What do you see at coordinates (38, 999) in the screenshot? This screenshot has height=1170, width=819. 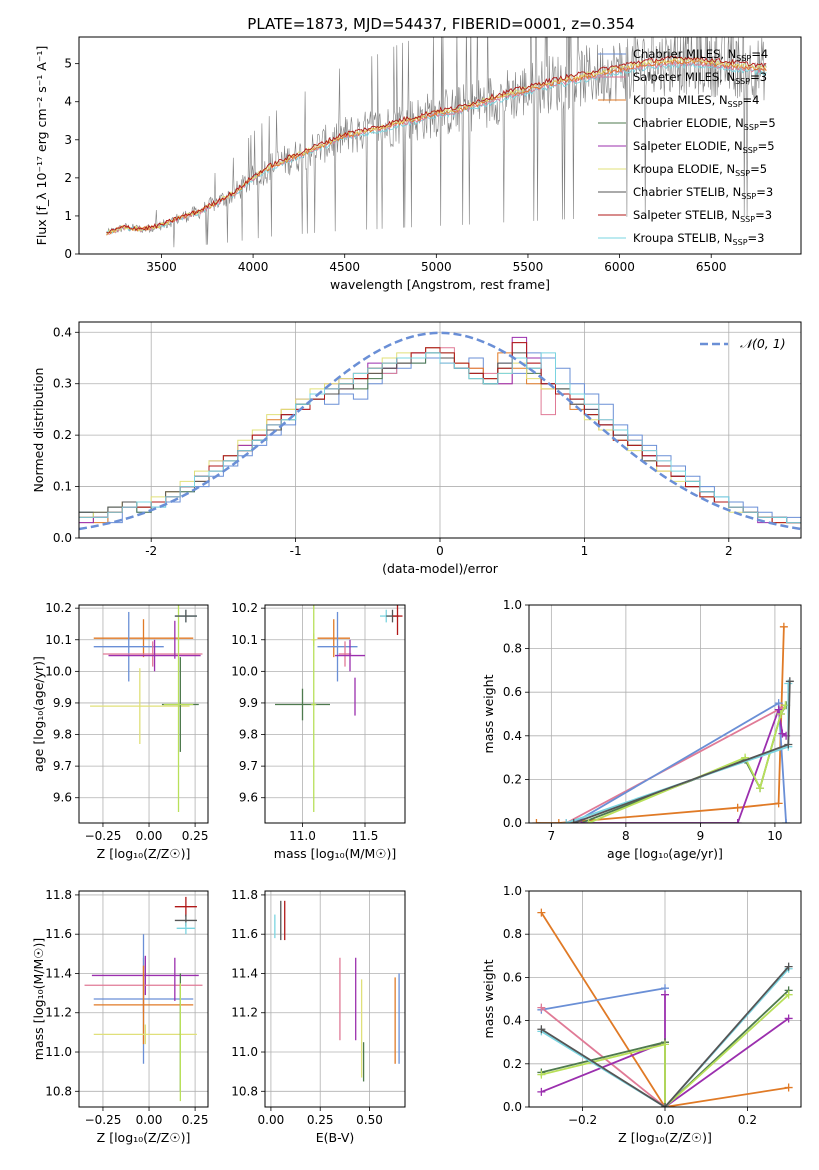 I see `y-axis-label: mass [log₁₀(M/M☉)]` at bounding box center [38, 999].